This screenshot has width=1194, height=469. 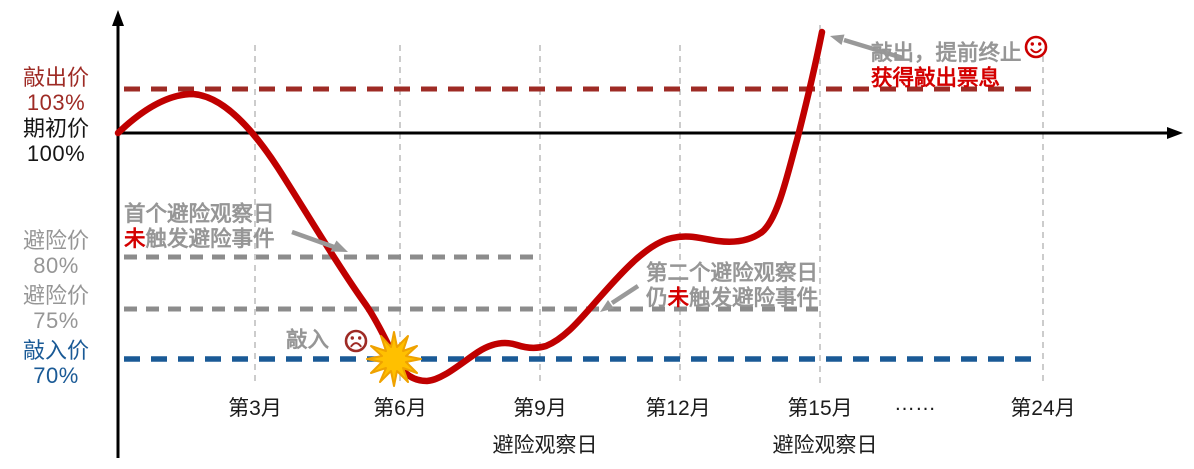 I want to click on first-observation-line2: 未触发避险事件, so click(x=199, y=239).